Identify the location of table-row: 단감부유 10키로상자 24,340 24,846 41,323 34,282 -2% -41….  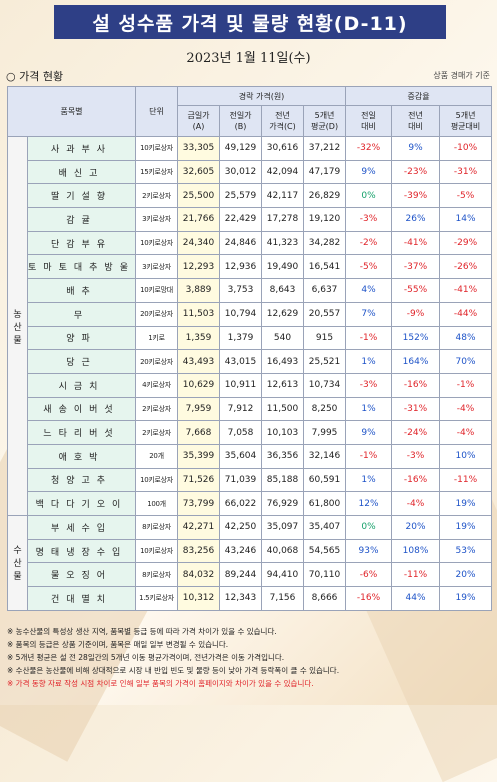
(250, 243).